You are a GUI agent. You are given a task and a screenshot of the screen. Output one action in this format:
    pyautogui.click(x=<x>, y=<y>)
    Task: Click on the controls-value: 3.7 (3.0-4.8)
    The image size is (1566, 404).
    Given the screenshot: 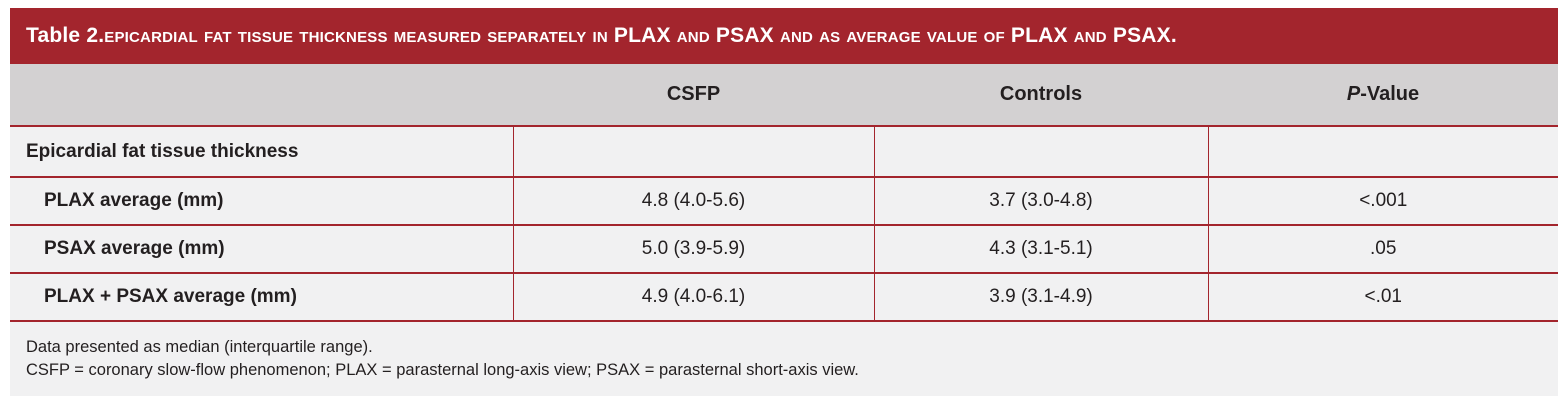 What is the action you would take?
    pyautogui.click(x=1040, y=201)
    